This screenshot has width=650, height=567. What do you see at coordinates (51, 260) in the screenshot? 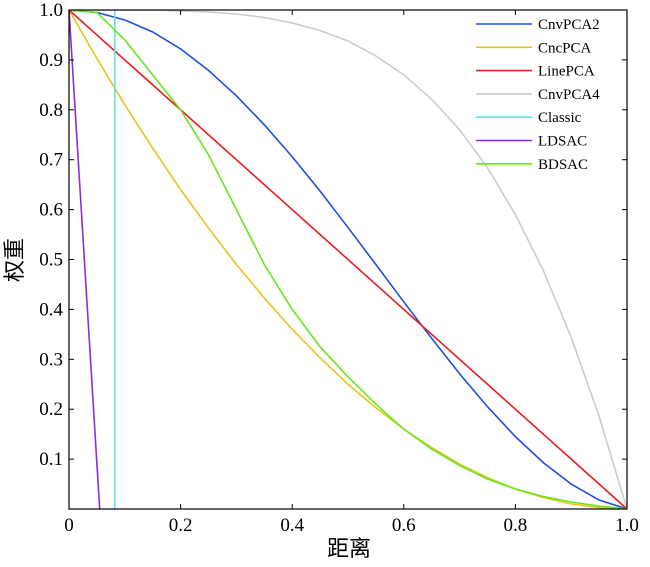
I see `y-tick-label: 0.5` at bounding box center [51, 260].